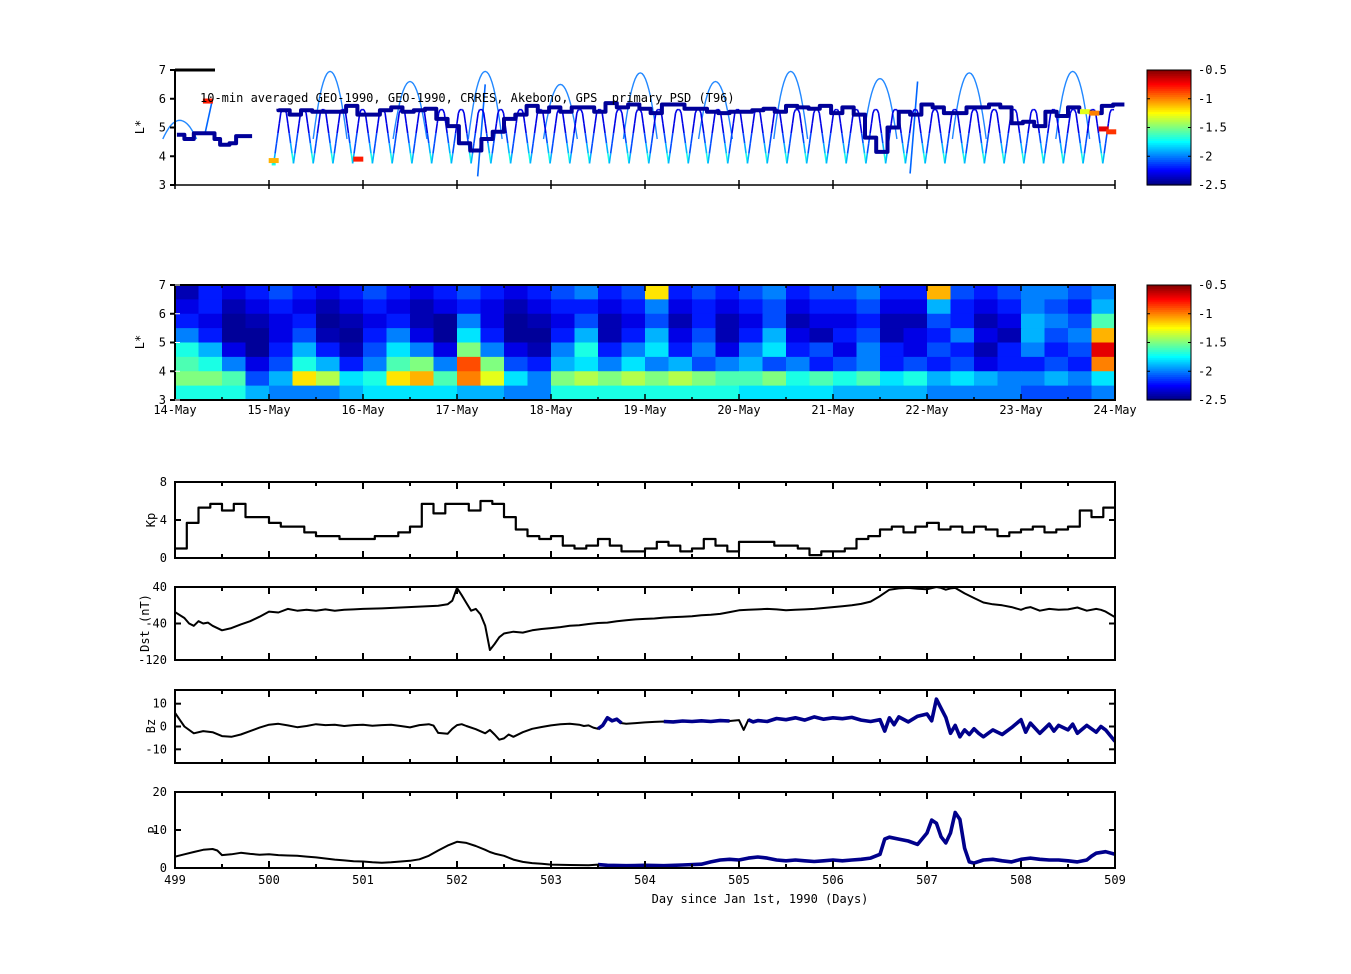 This screenshot has width=1351, height=974. I want to click on date-label: 20-May, so click(738, 410).